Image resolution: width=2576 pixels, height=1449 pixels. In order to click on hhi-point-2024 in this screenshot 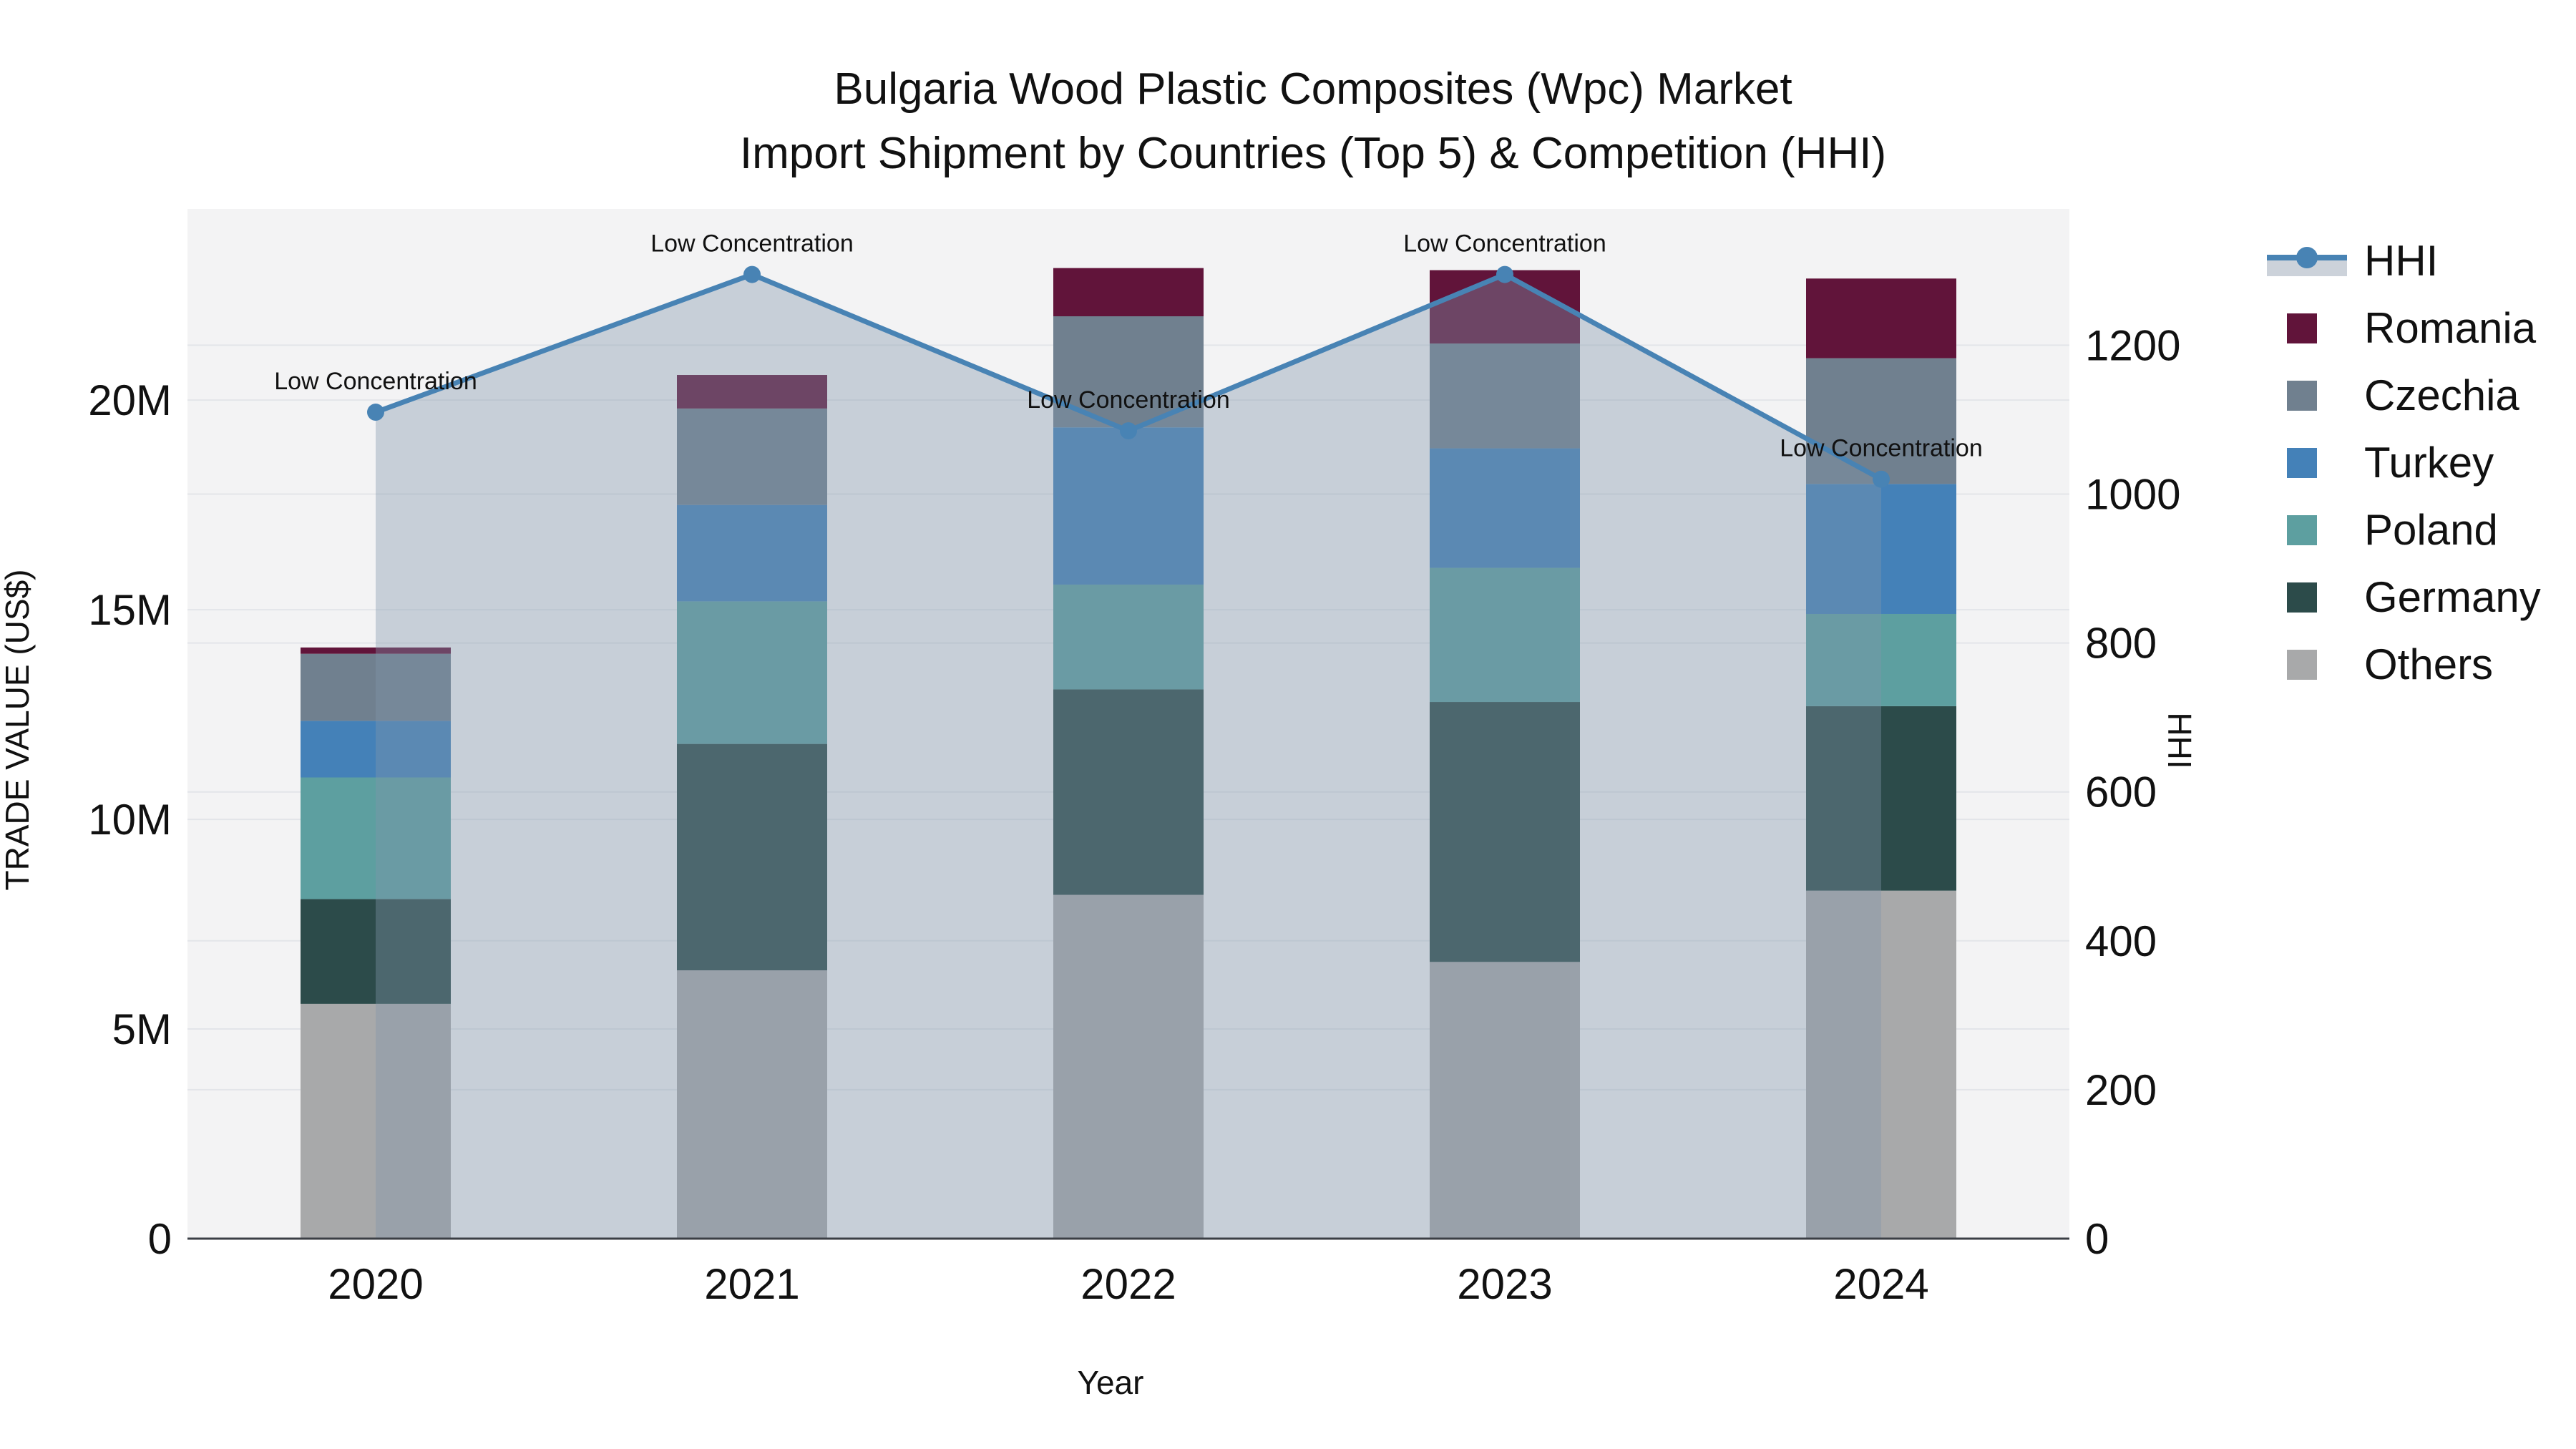, I will do `click(1881, 479)`.